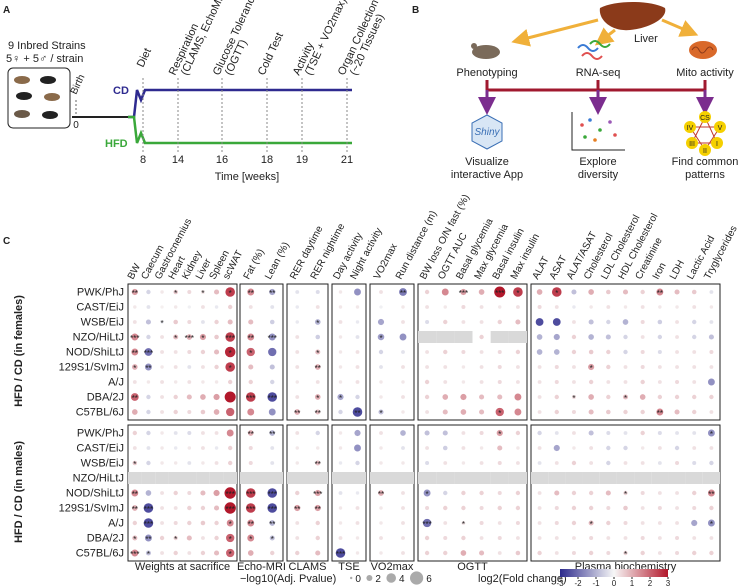  I want to click on colorbar-label: 1, so click(632, 583).